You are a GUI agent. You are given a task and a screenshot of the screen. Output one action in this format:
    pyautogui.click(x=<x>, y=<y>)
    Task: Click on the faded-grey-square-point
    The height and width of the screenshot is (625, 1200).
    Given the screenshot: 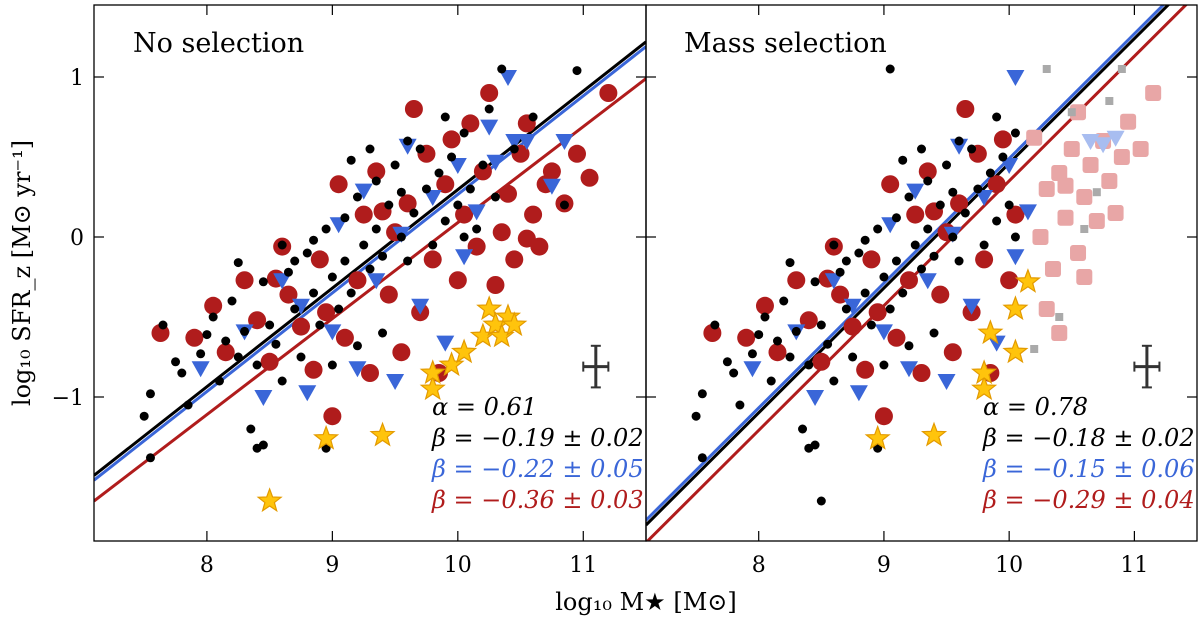 What is the action you would take?
    pyautogui.click(x=1046, y=69)
    